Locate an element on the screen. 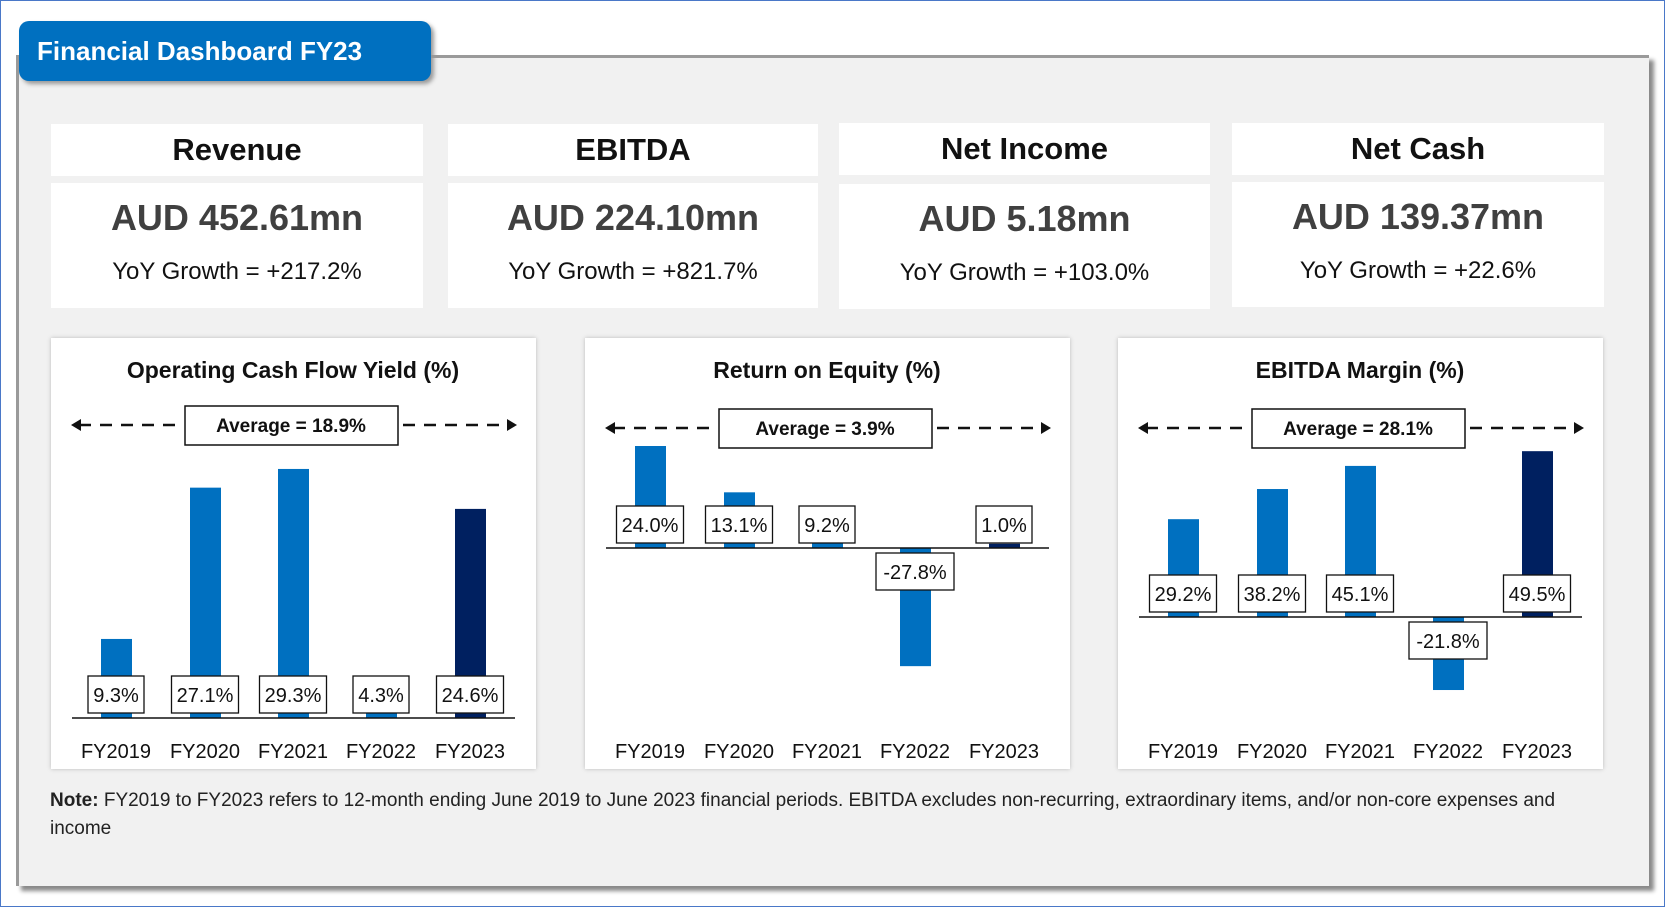 The height and width of the screenshot is (907, 1665). average-label: Average = 3.9% is located at coordinates (824, 429).